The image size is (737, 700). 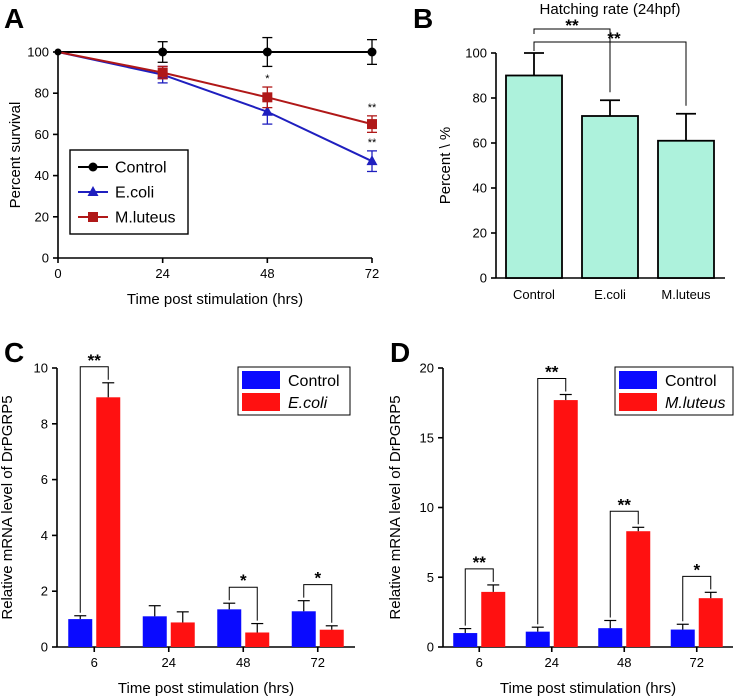 What do you see at coordinates (427, 507) in the screenshot?
I see `panel-d-y-tick-label: 10` at bounding box center [427, 507].